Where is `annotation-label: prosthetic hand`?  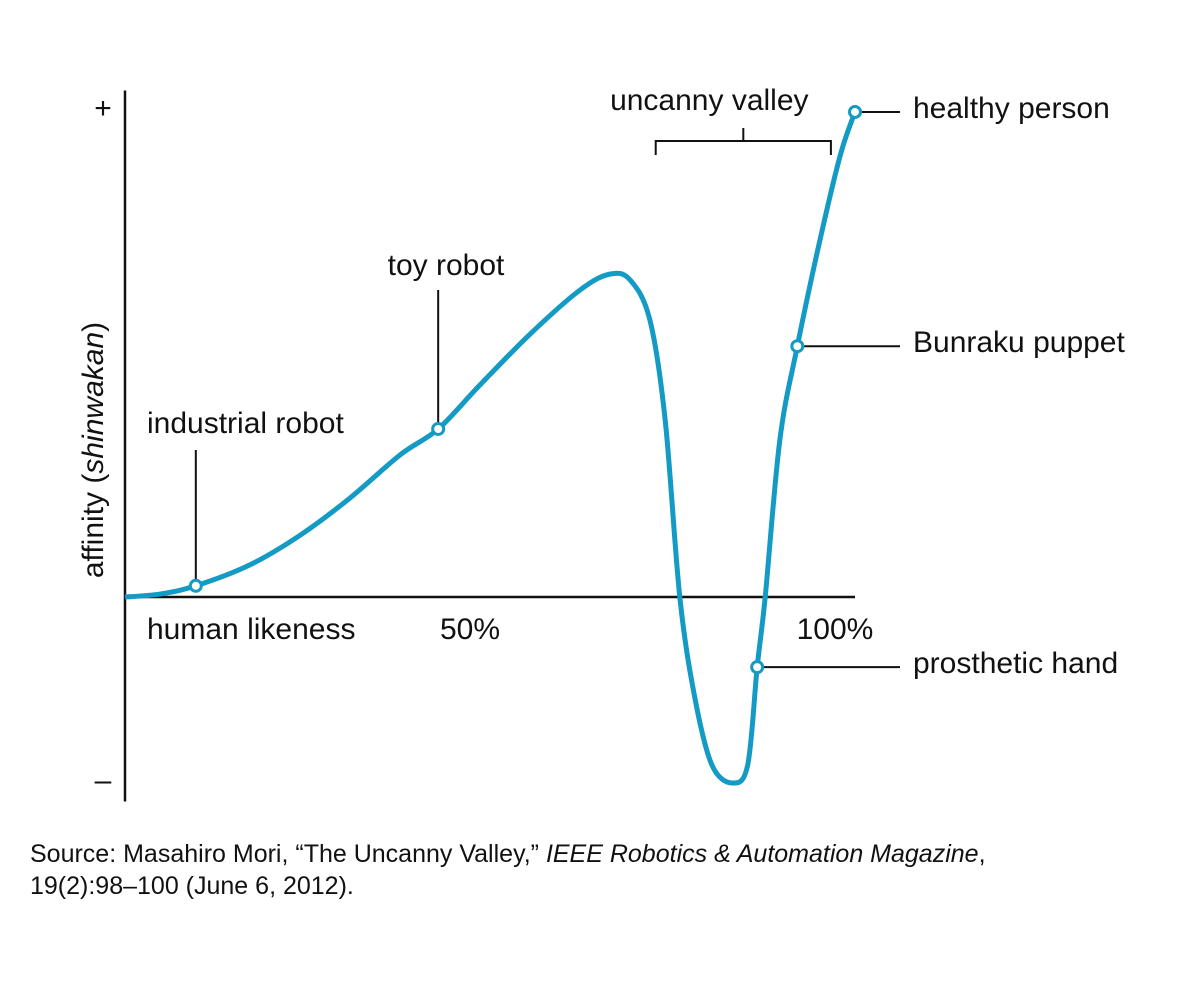 annotation-label: prosthetic hand is located at coordinates (1015, 663).